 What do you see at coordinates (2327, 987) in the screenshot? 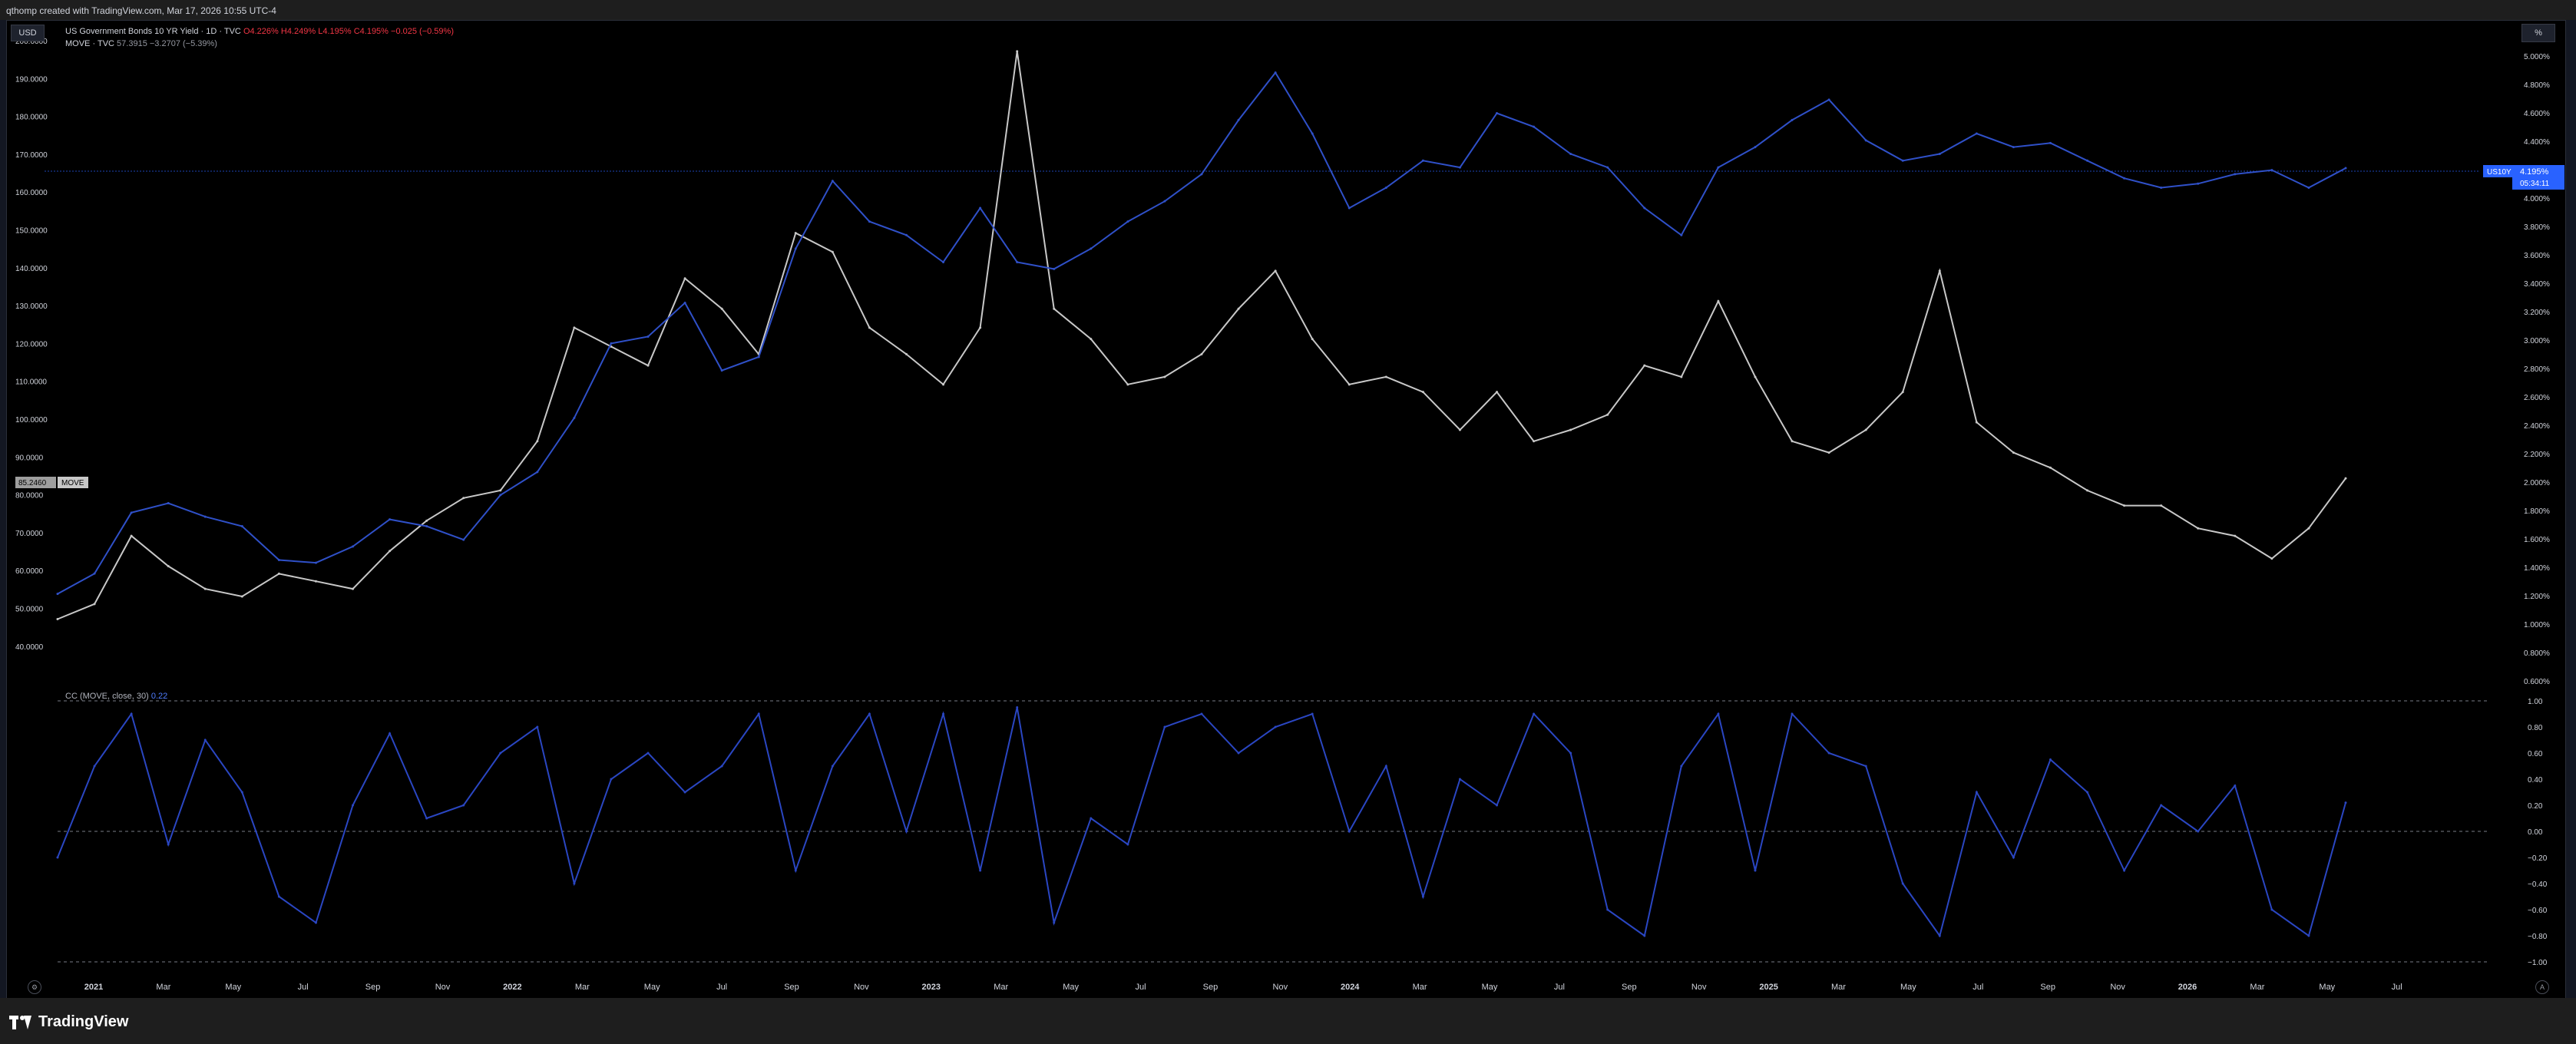
I see `time-axis-tick-label: May` at bounding box center [2327, 987].